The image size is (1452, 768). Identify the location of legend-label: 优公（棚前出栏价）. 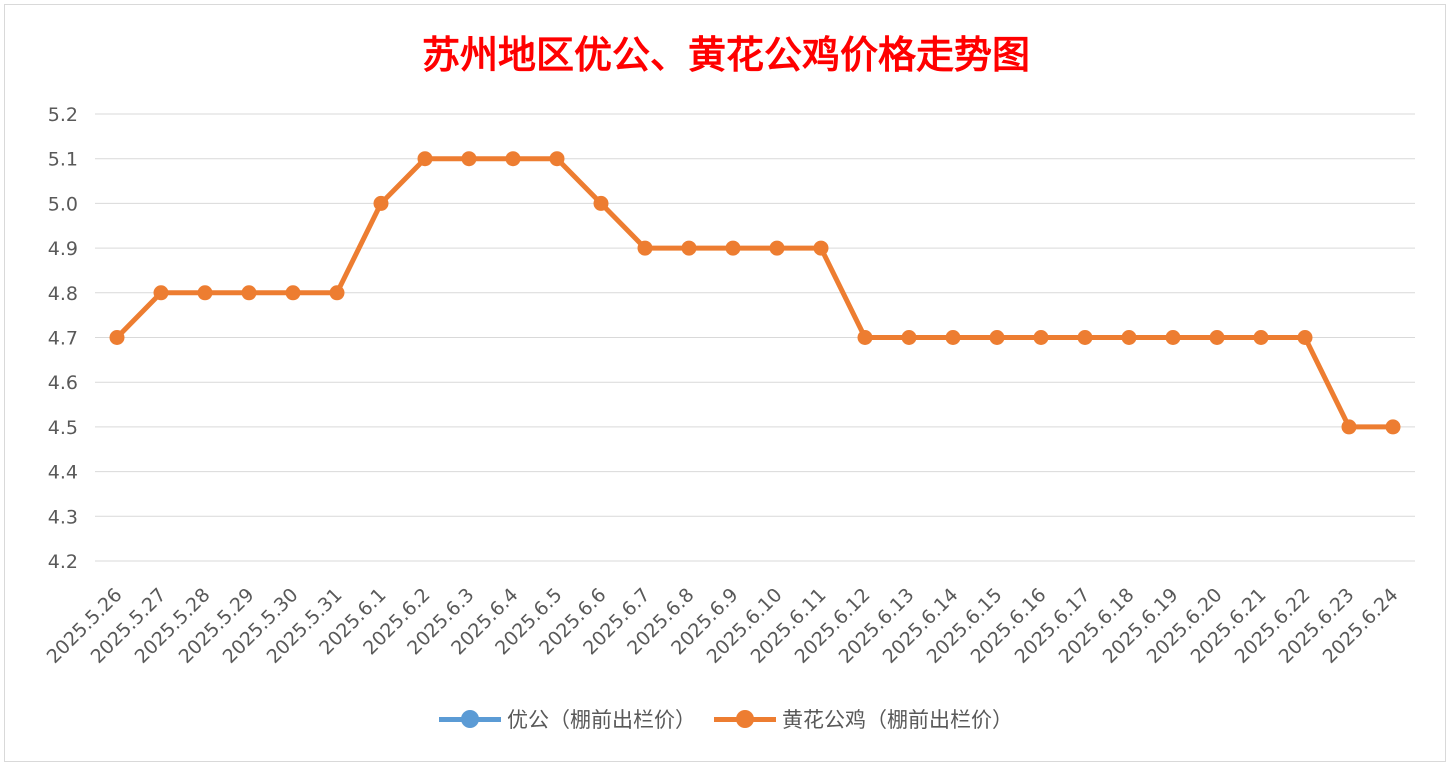
(601, 720).